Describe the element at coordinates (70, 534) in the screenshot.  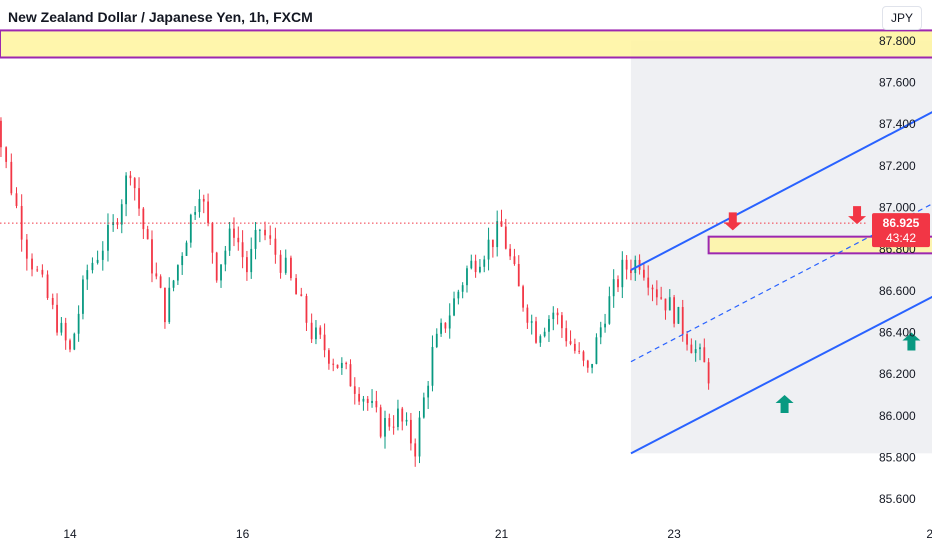
I see `x-tick-label: 14` at that location.